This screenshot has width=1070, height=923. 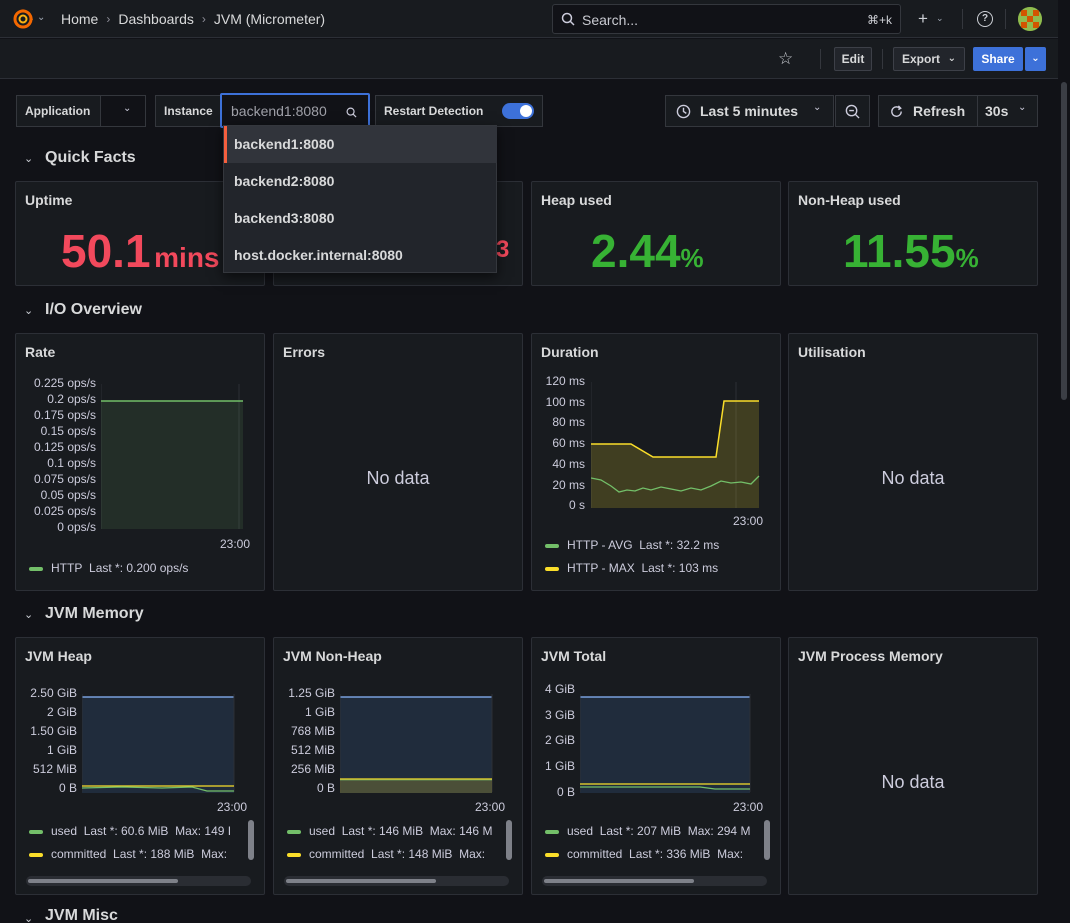 What do you see at coordinates (849, 200) in the screenshot?
I see `panel-title: Non-Heap used` at bounding box center [849, 200].